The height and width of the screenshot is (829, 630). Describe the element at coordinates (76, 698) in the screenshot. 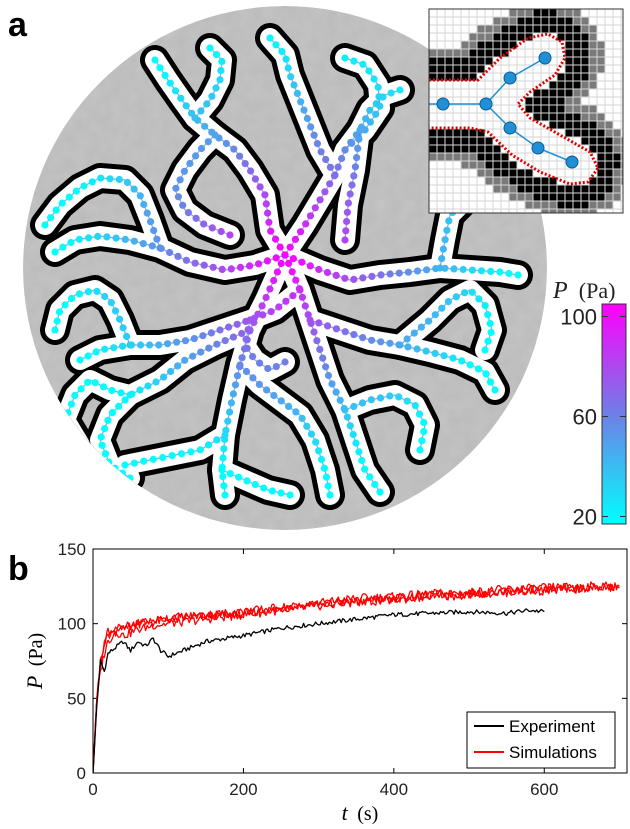

I see `y-tick-label: 50` at that location.